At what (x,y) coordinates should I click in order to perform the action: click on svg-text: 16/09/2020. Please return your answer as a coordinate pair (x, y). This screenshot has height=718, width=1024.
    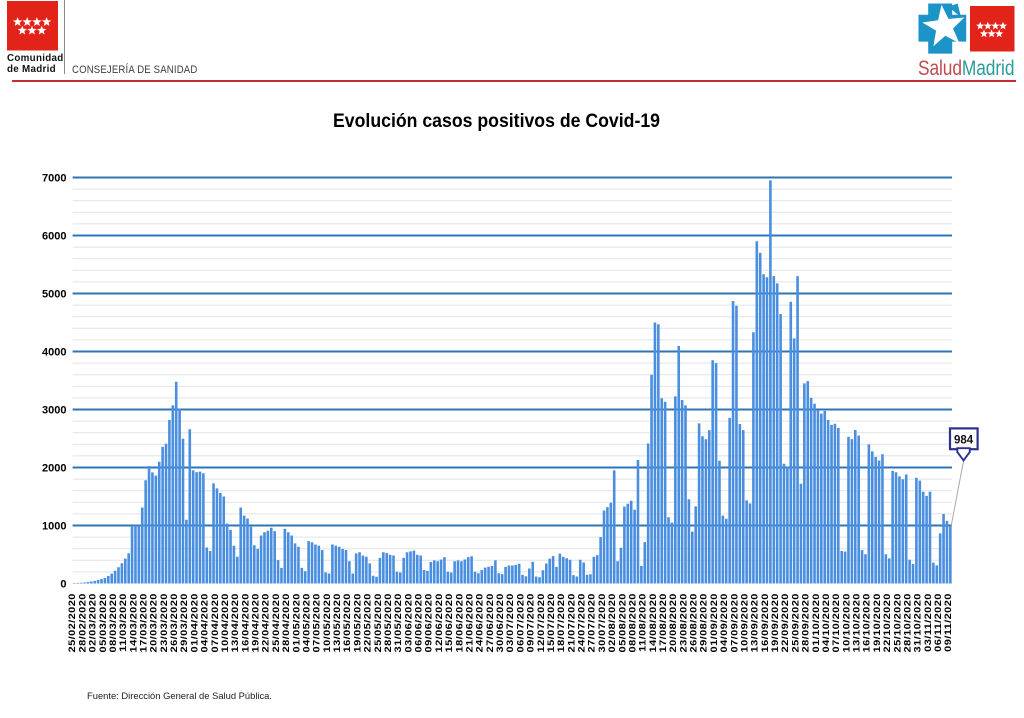
    Looking at the image, I should click on (766, 622).